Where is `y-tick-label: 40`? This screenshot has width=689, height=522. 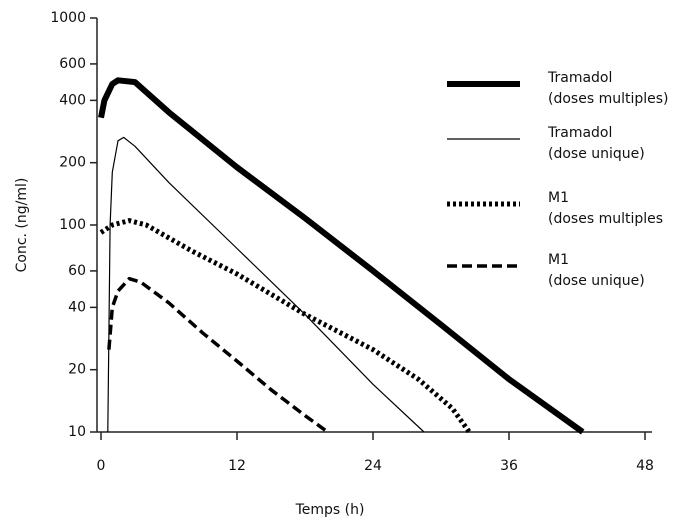
y-tick-label: 40 is located at coordinates (77, 307).